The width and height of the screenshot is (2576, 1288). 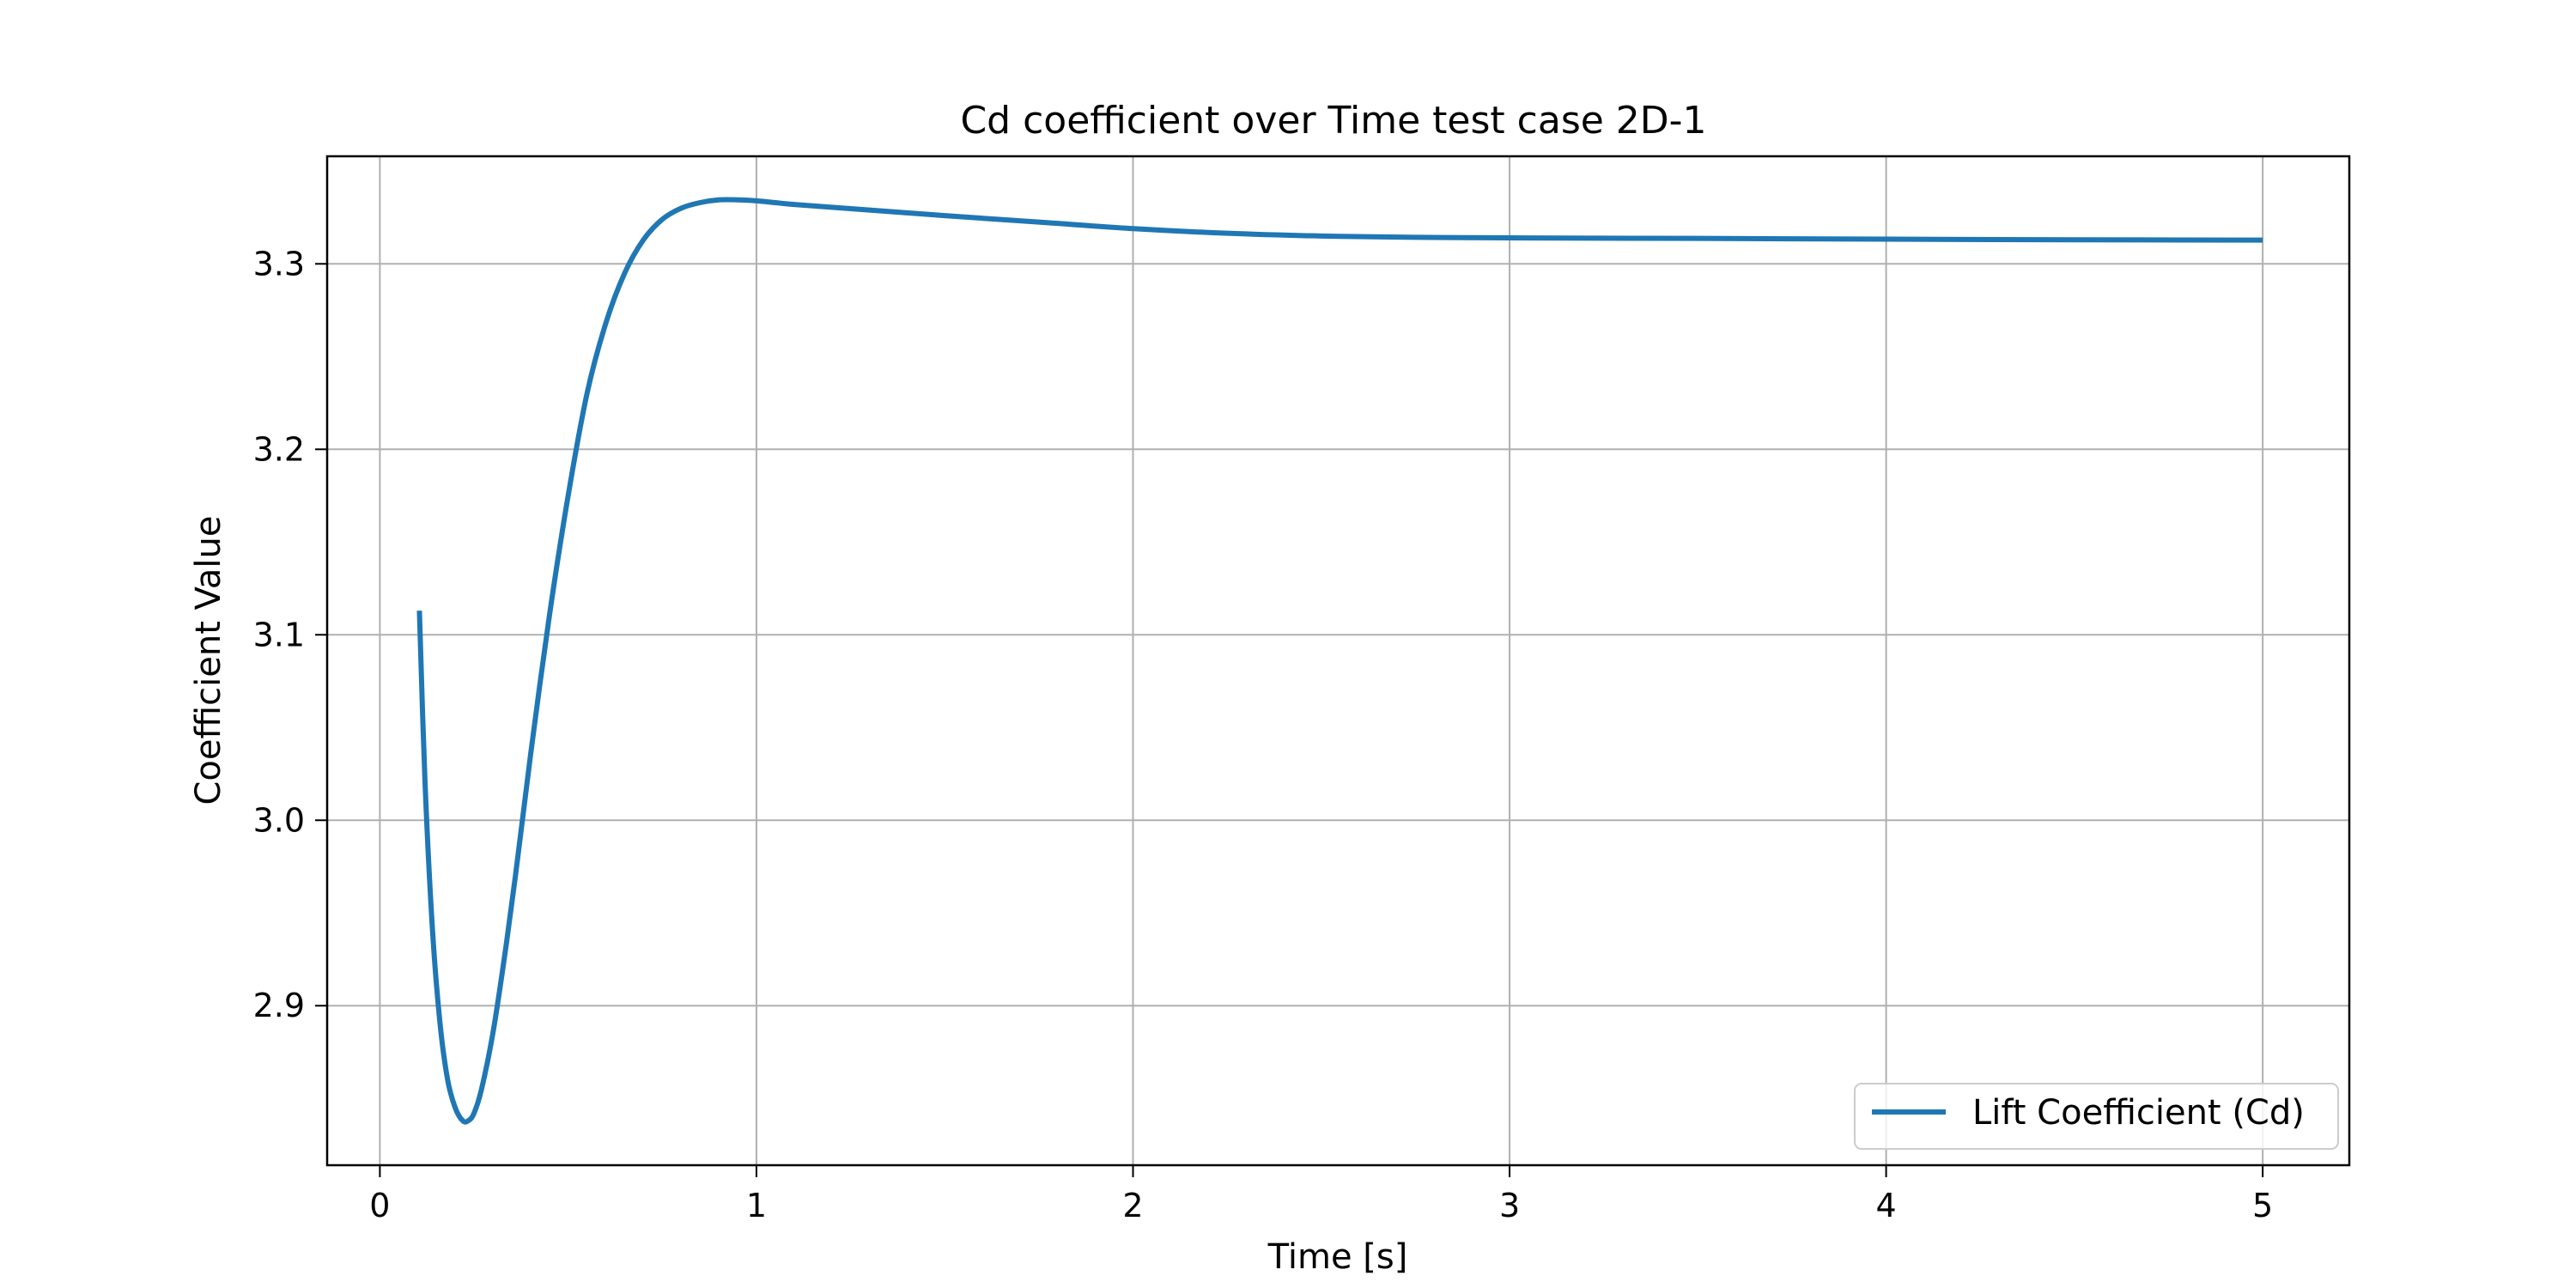 I want to click on x-axis-label: Time [s], so click(x=1338, y=1257).